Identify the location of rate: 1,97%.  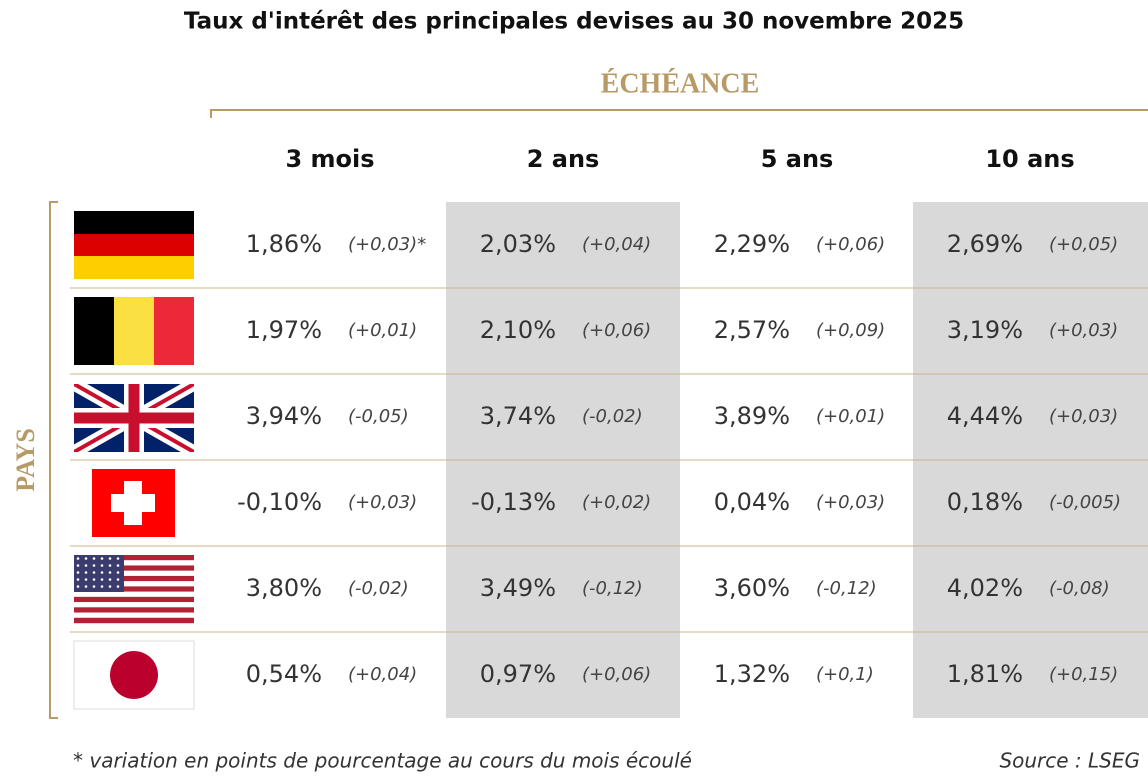
(284, 330).